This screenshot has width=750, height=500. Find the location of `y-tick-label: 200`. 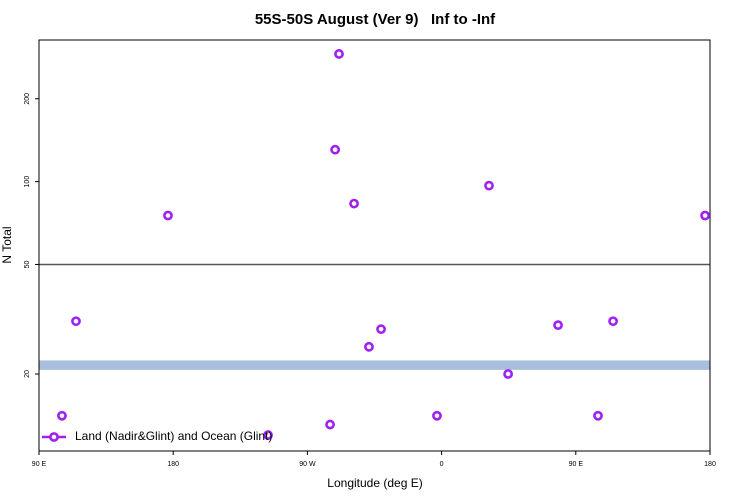

y-tick-label: 200 is located at coordinates (27, 99).